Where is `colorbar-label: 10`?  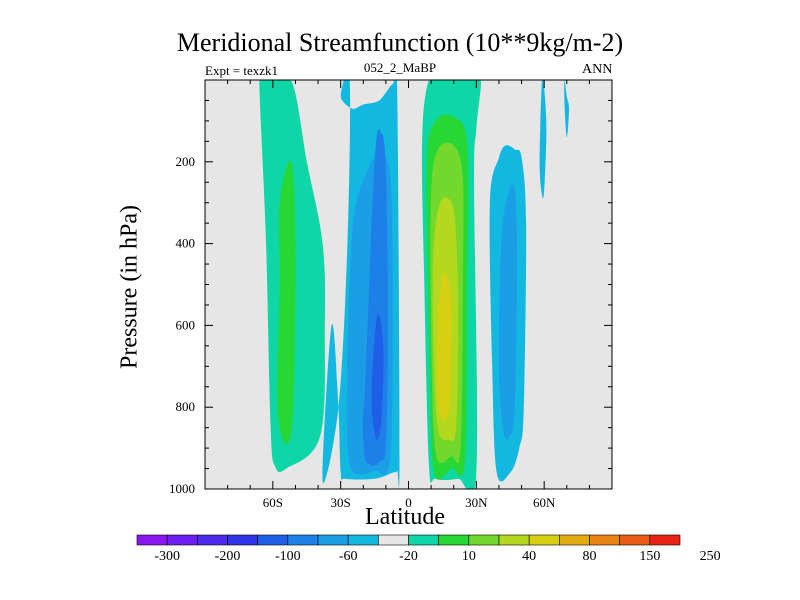 colorbar-label: 10 is located at coordinates (469, 556).